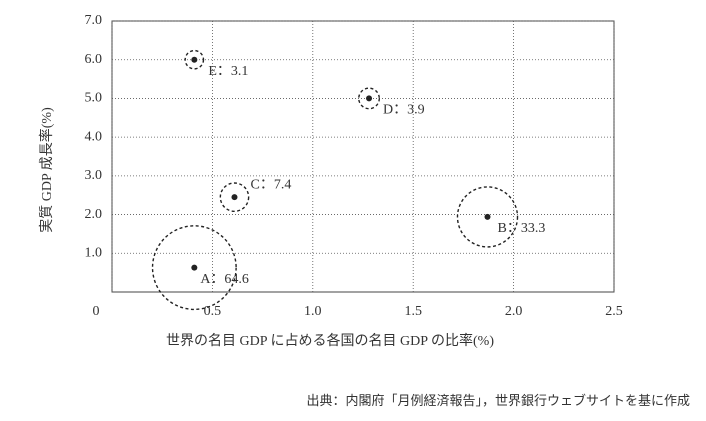 This screenshot has width=706, height=421. I want to click on y-tick-label: 3.0, so click(94, 175).